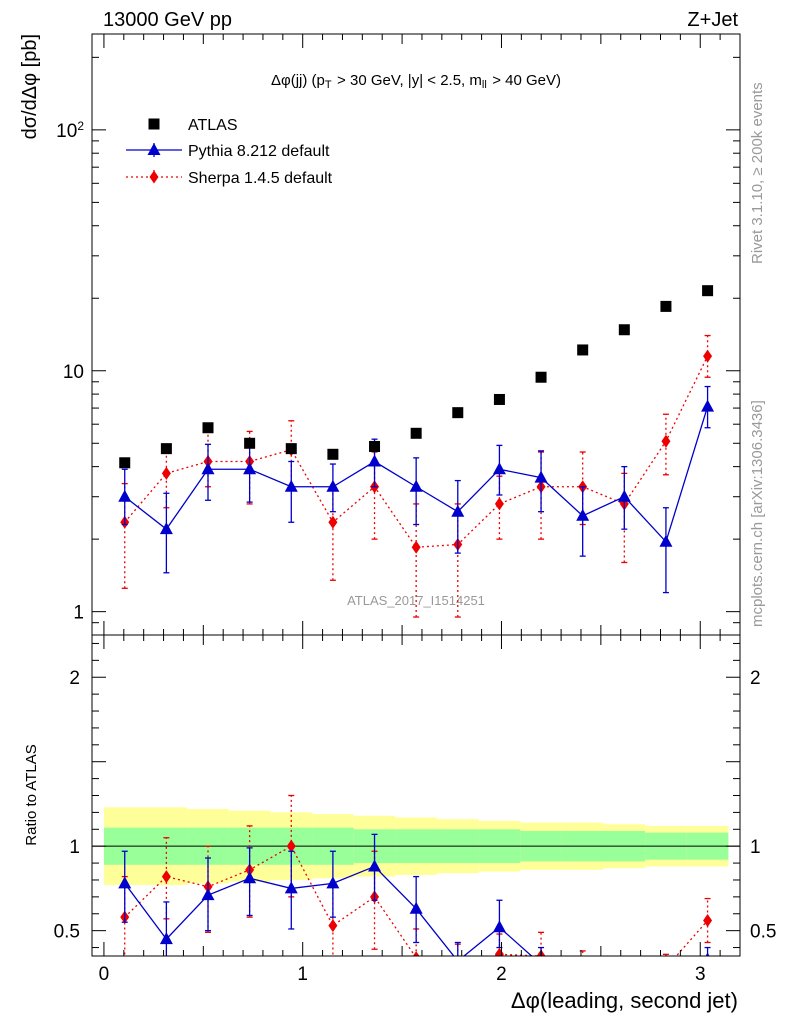 This screenshot has width=786, height=1024. I want to click on ratio-y-tick-label: 1, so click(74, 847).